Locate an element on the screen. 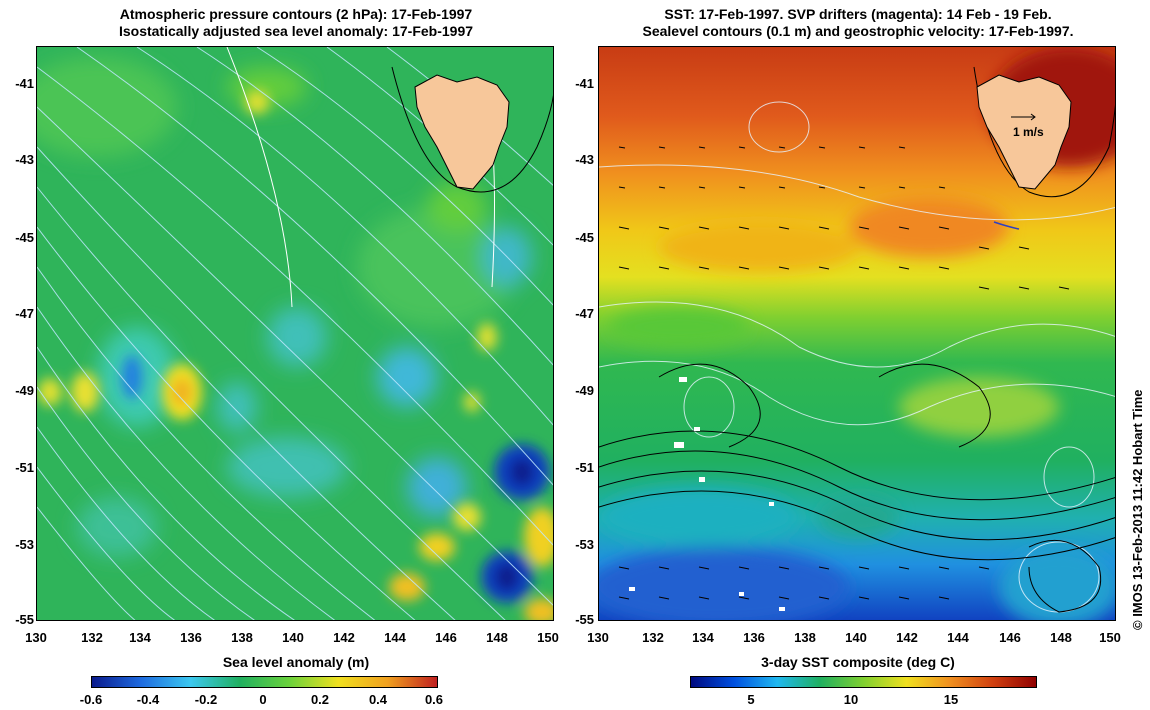  sea-level-anomaly-colorbar is located at coordinates (264, 682).